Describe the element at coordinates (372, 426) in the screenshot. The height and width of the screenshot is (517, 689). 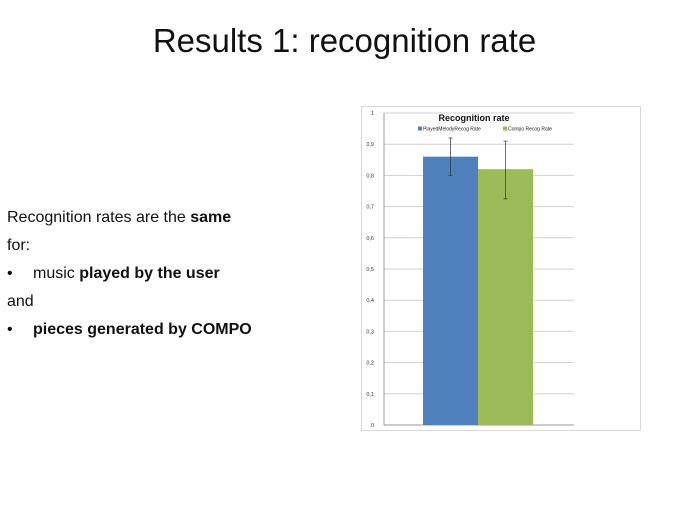
I see `y-tick-label: 0` at that location.